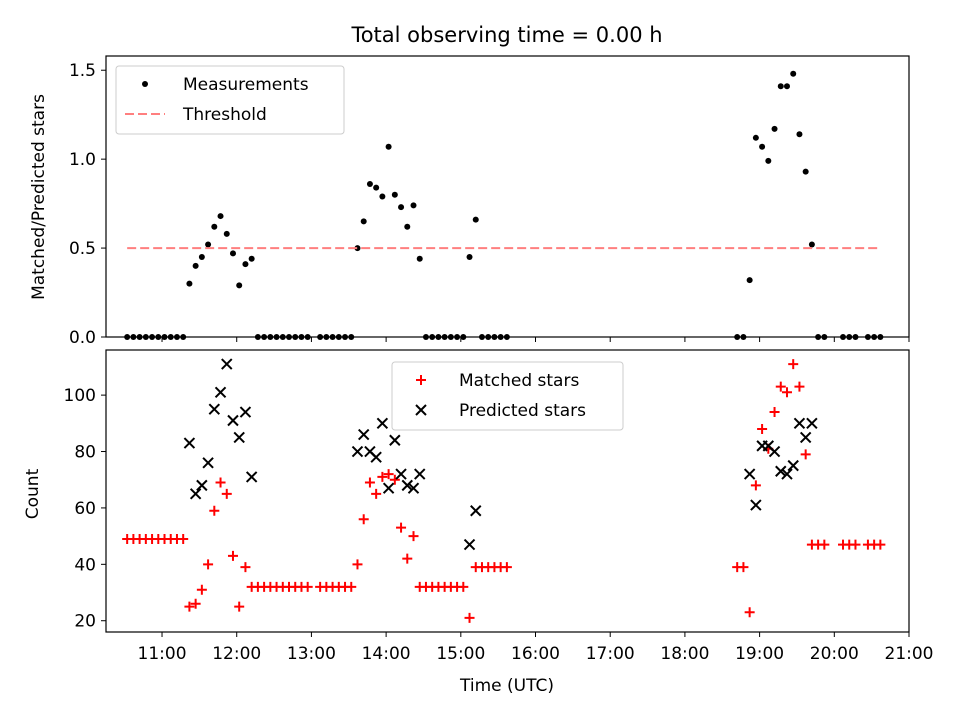 The height and width of the screenshot is (720, 960). What do you see at coordinates (80, 396) in the screenshot?
I see `y-tick-label: 100` at bounding box center [80, 396].